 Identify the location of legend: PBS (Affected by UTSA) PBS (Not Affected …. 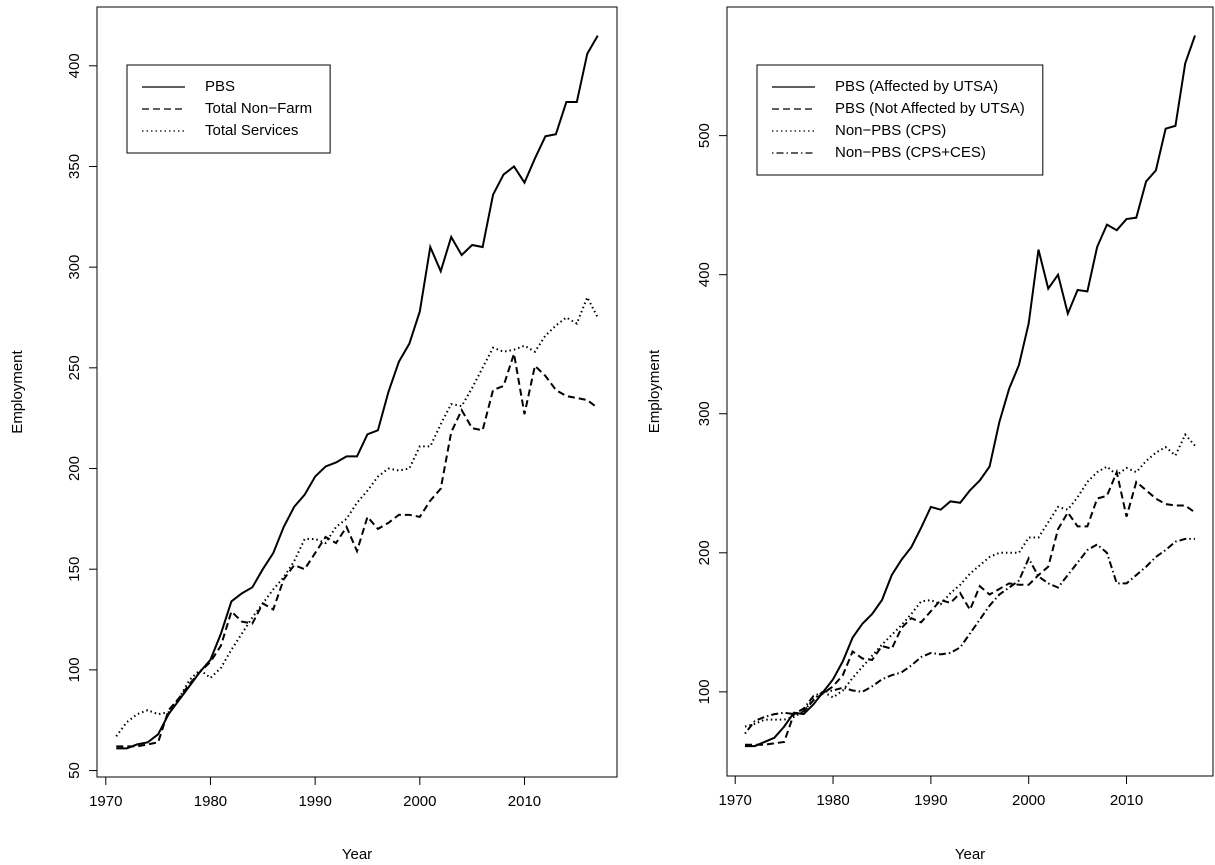
(900, 120).